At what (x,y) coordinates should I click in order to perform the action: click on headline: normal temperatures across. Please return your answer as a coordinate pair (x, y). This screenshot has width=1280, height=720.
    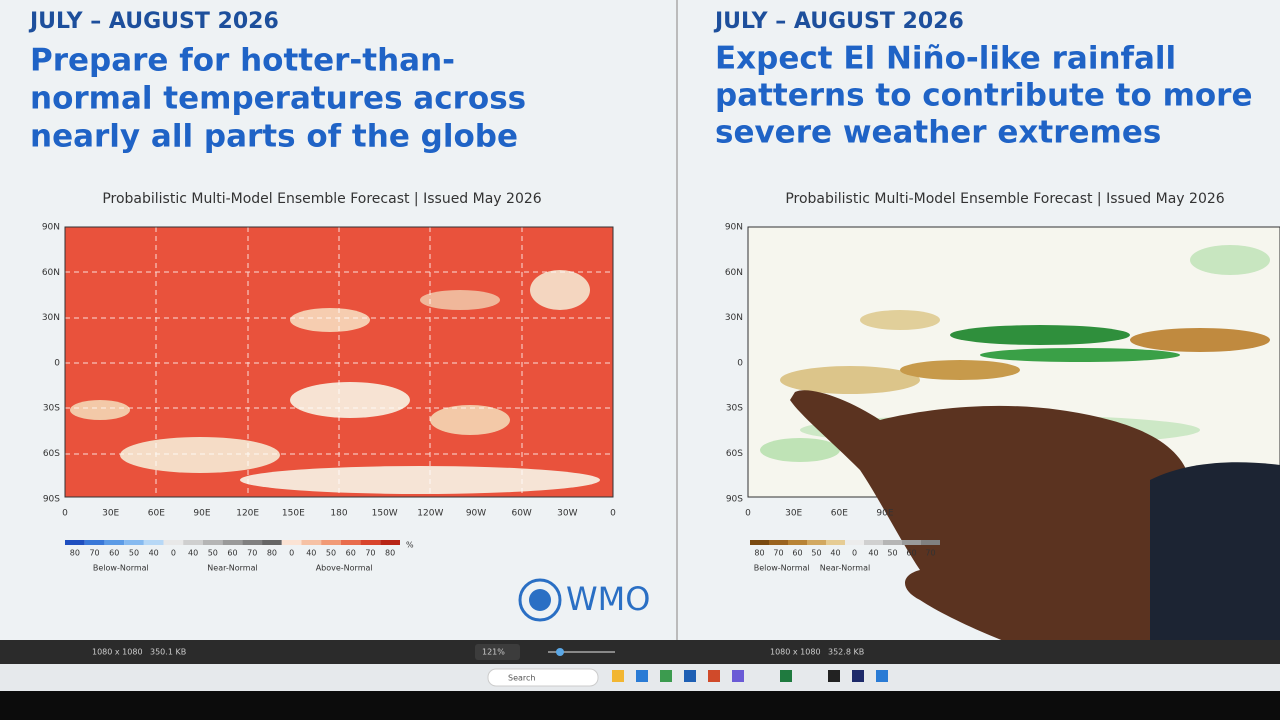
    Looking at the image, I should click on (278, 99).